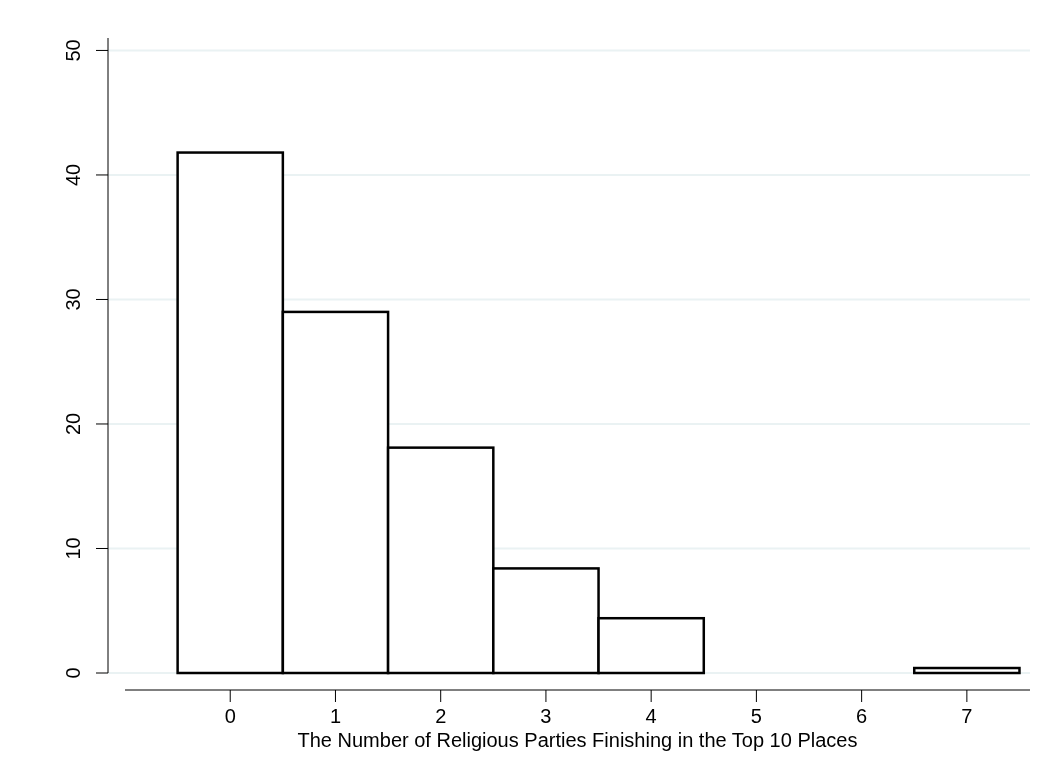  I want to click on x-tick-label: 2, so click(441, 716).